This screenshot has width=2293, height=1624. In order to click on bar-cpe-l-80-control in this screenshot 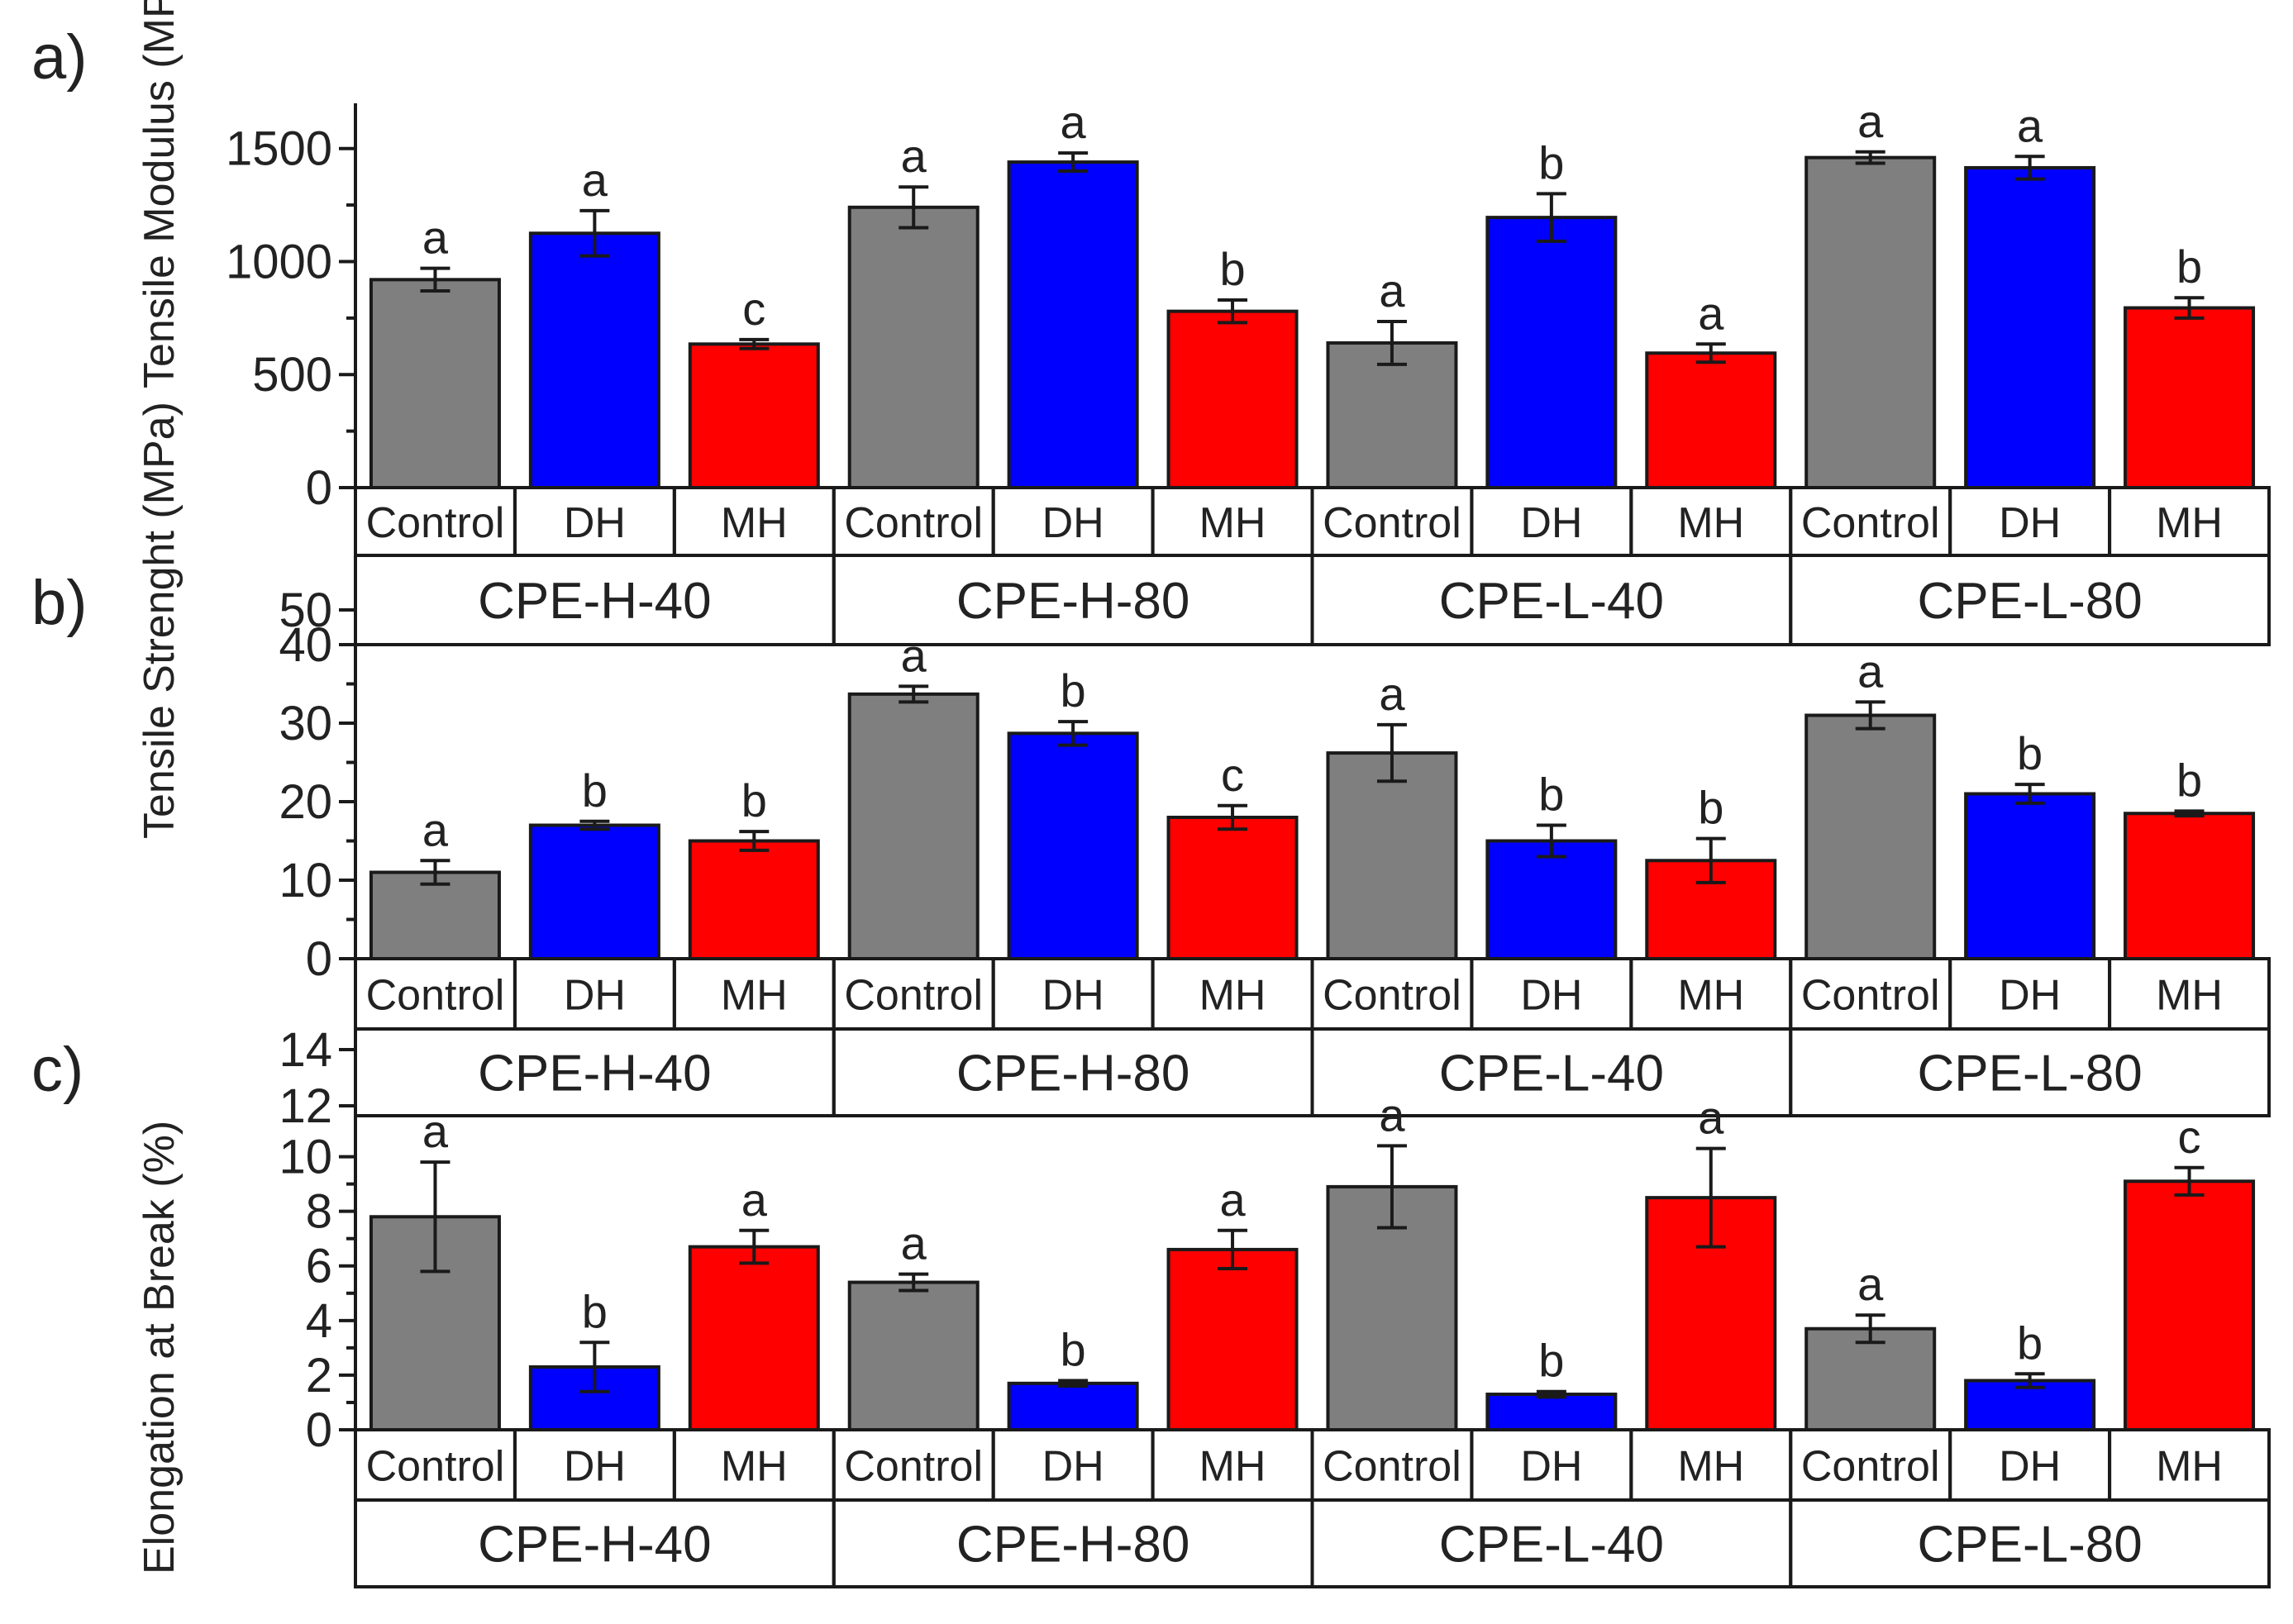, I will do `click(1871, 322)`.